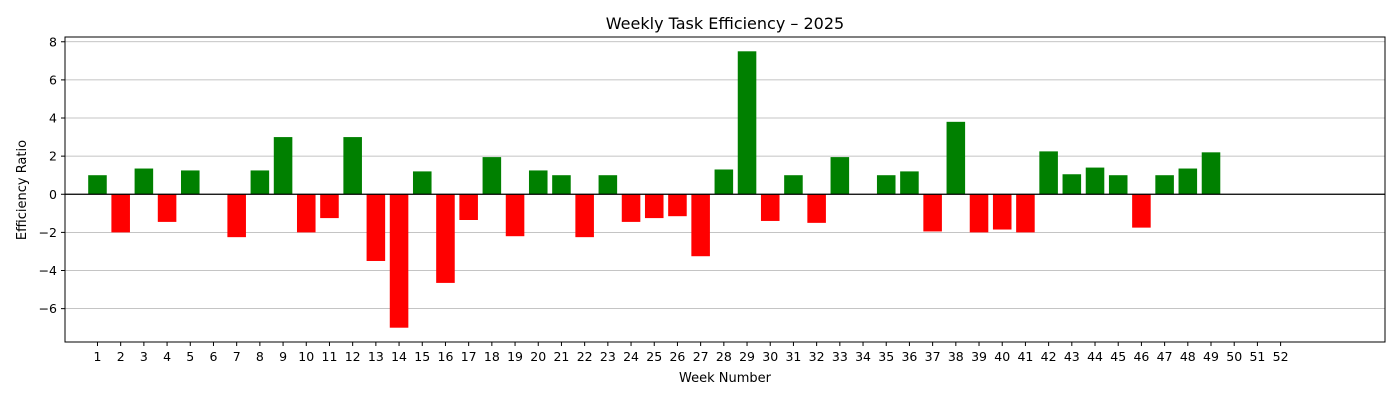 The height and width of the screenshot is (400, 1400). What do you see at coordinates (817, 356) in the screenshot?
I see `x-tick-label: 32` at bounding box center [817, 356].